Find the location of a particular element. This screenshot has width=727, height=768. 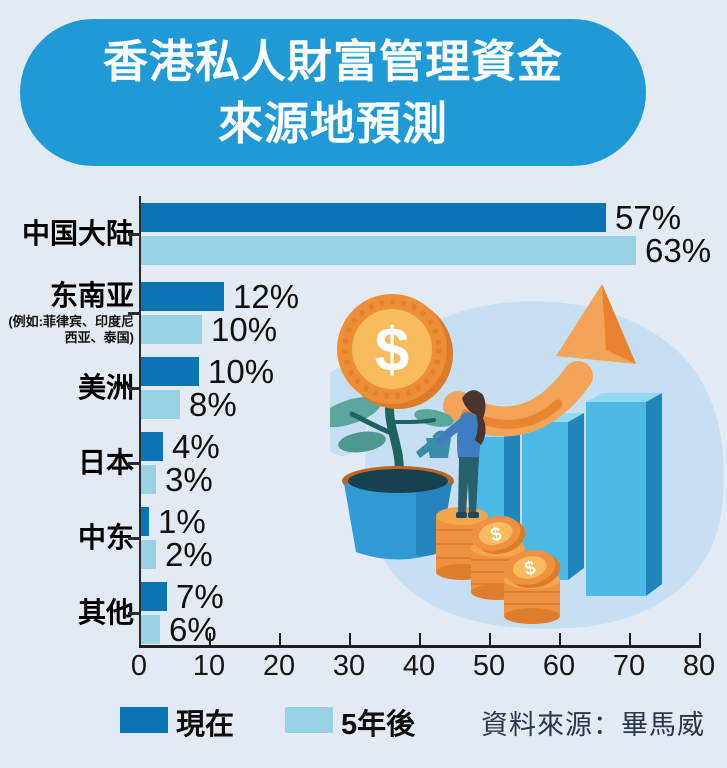

value-label-now: 10% is located at coordinates (241, 371).